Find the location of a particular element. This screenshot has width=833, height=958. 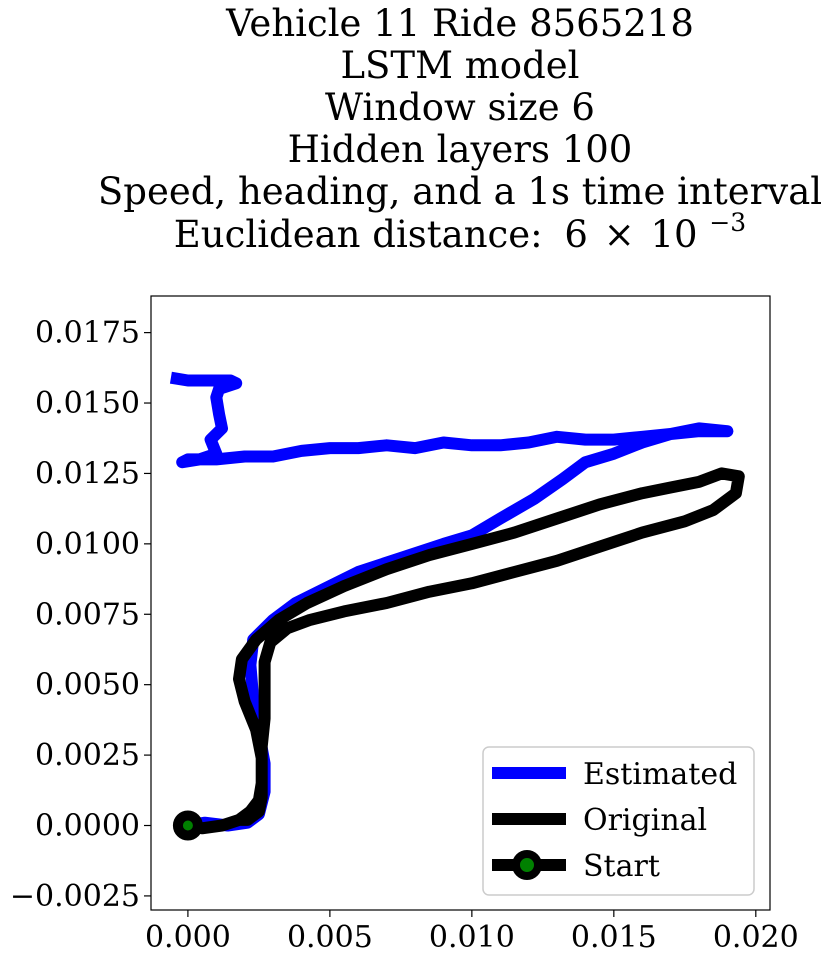

y-tick-label: 0.0100 is located at coordinates (87, 544).